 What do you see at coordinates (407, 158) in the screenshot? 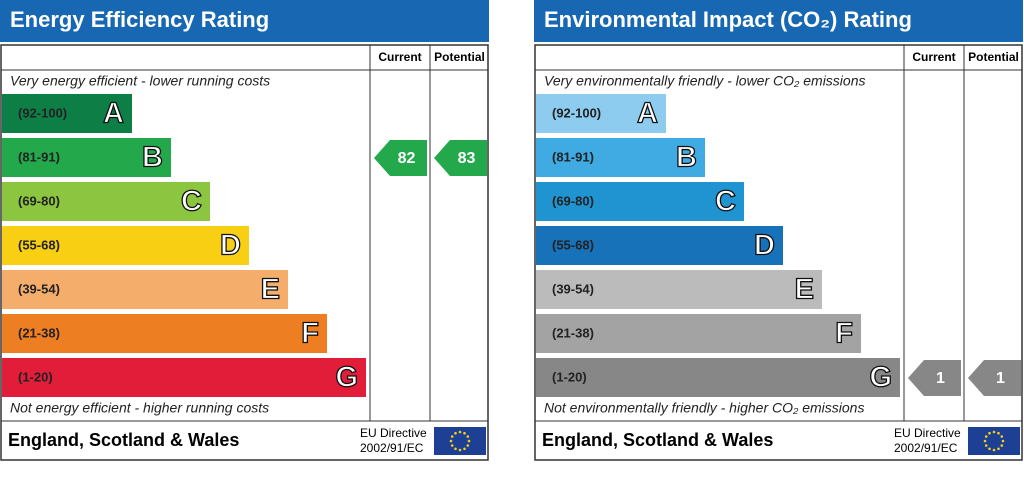
I see `rating-value: 82` at bounding box center [407, 158].